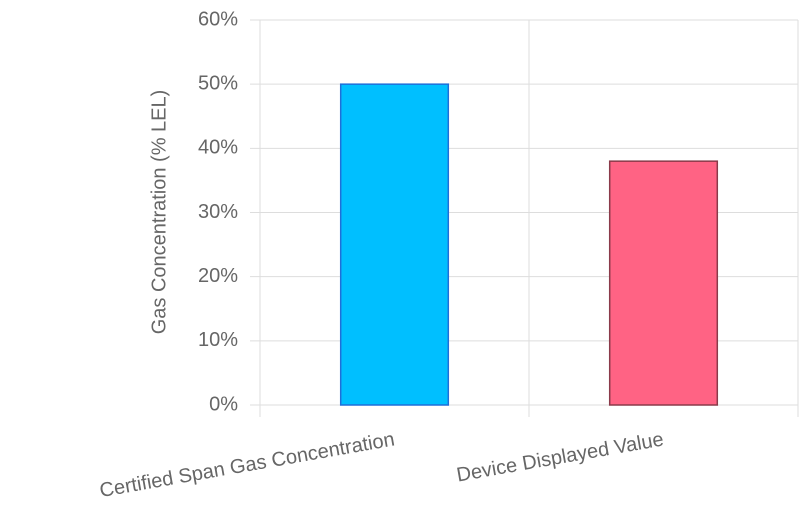  I want to click on y-tick-label: 40%, so click(218, 148).